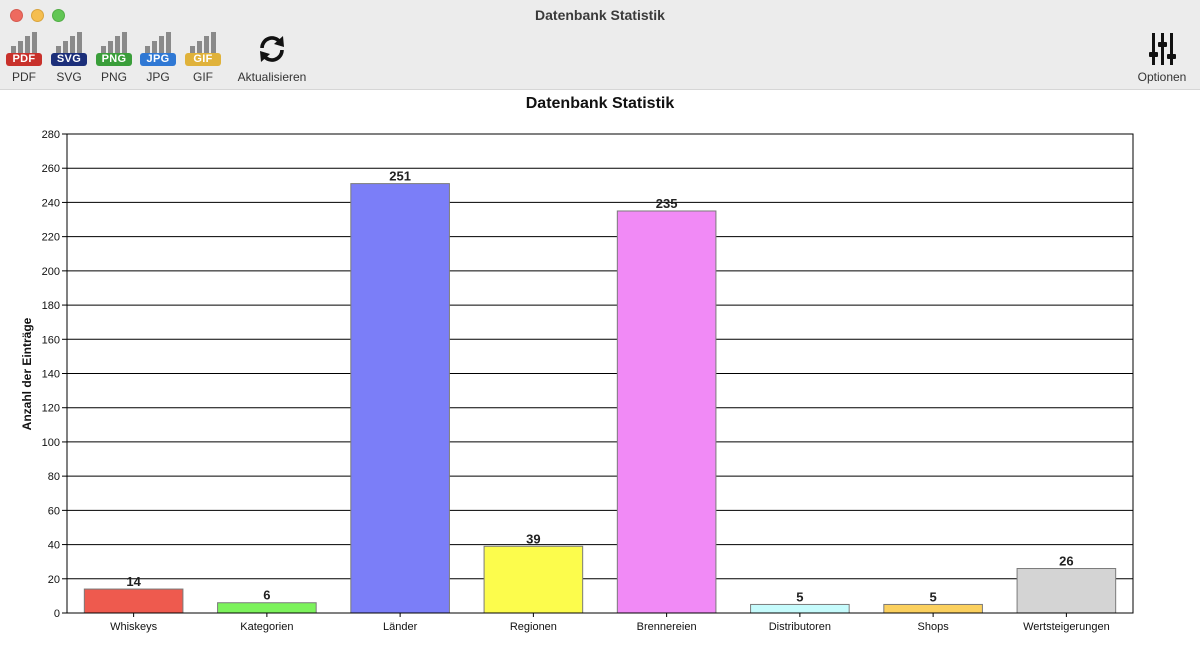 This screenshot has width=1200, height=657. What do you see at coordinates (1066, 627) in the screenshot?
I see `x-tick-label: Wertsteigerungen` at bounding box center [1066, 627].